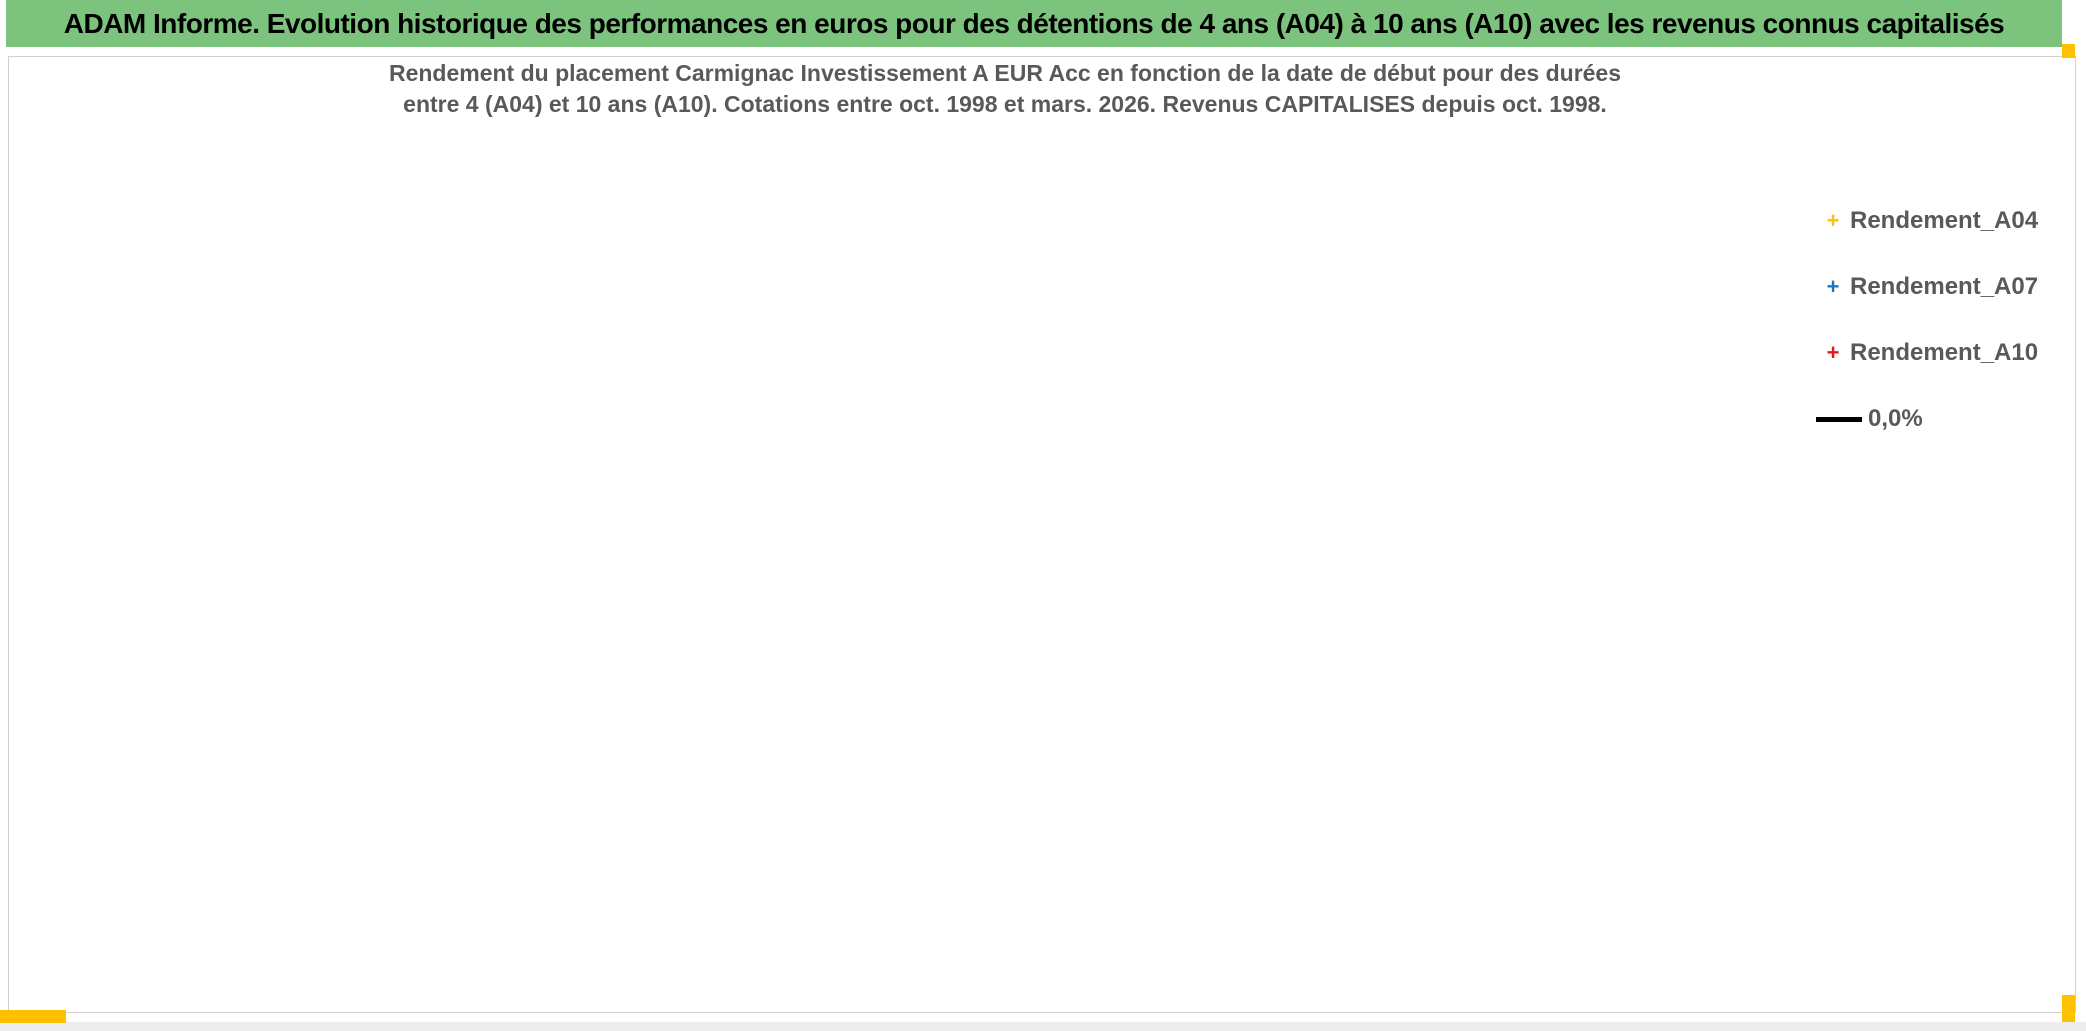 This screenshot has width=2086, height=1031. Describe the element at coordinates (1043, 1026) in the screenshot. I see `sheet-bottom-strip` at that location.